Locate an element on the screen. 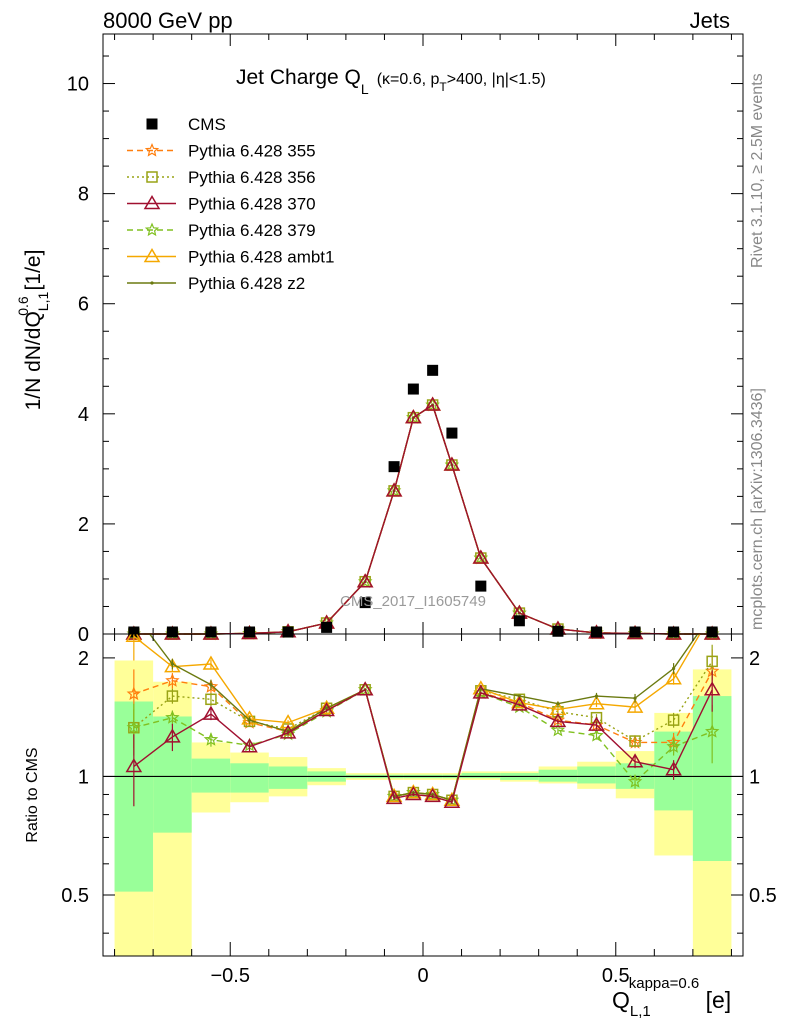 This screenshot has width=786, height=1024. x-tick-label: 0.5 is located at coordinates (616, 976).